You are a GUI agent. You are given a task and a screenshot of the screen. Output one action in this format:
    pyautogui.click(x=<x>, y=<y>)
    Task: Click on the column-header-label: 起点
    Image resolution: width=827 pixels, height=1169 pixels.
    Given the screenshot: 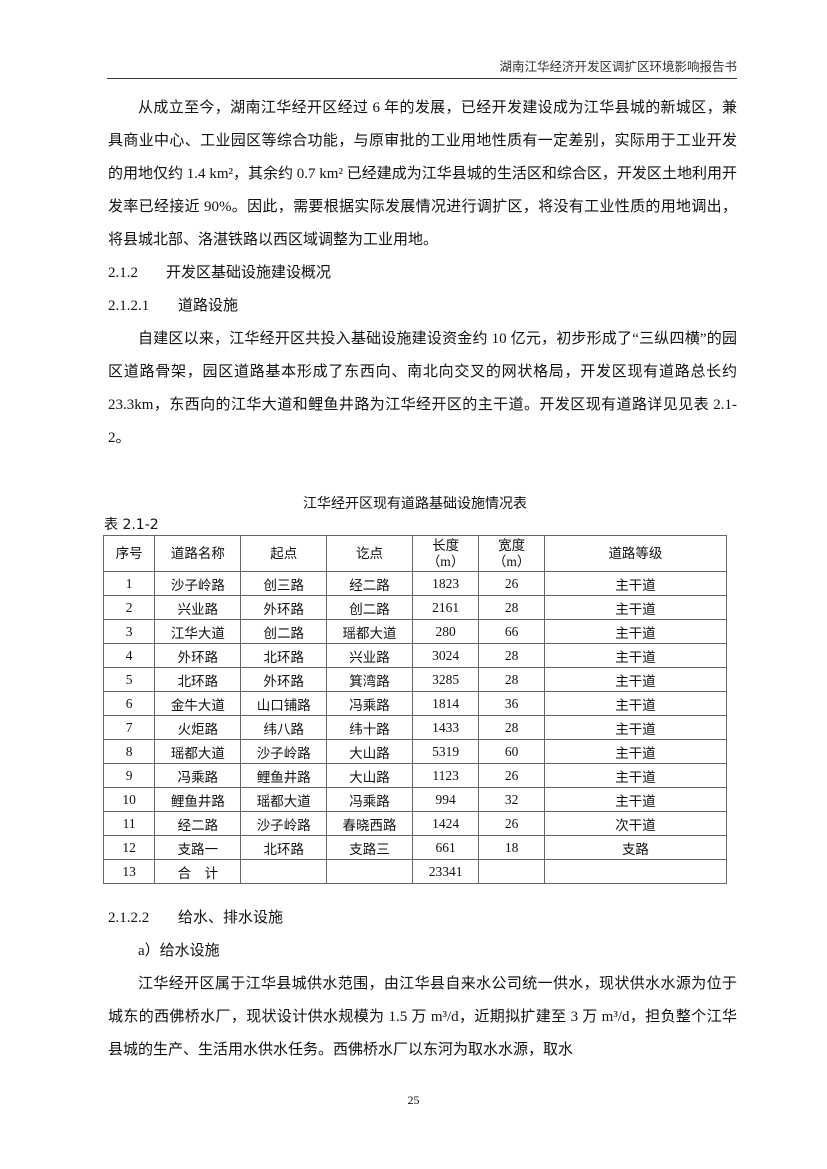 What is the action you would take?
    pyautogui.click(x=284, y=553)
    